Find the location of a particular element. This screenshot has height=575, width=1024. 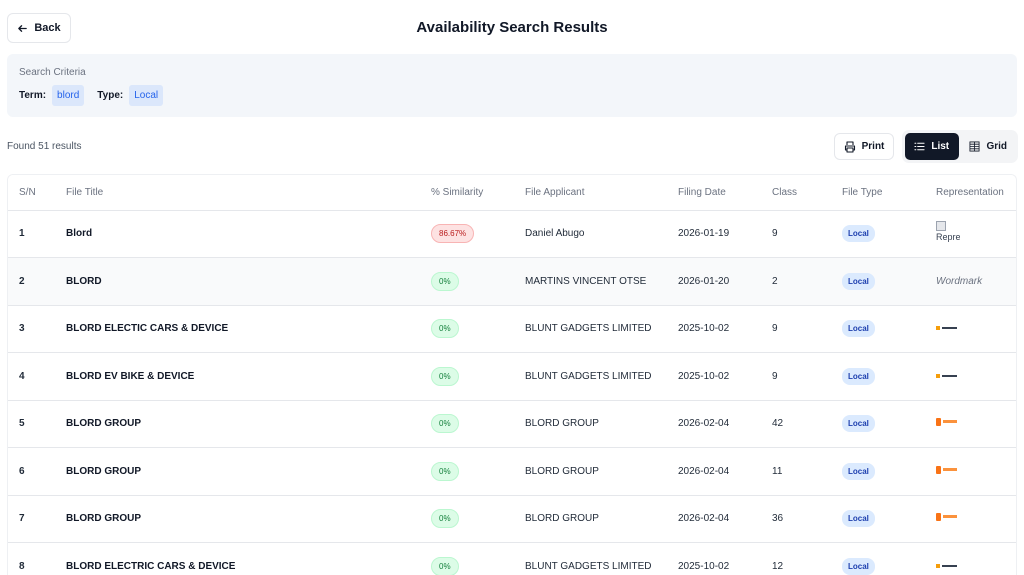

cell-applicant: MARTINS VINCENT OTSE is located at coordinates (601, 281).